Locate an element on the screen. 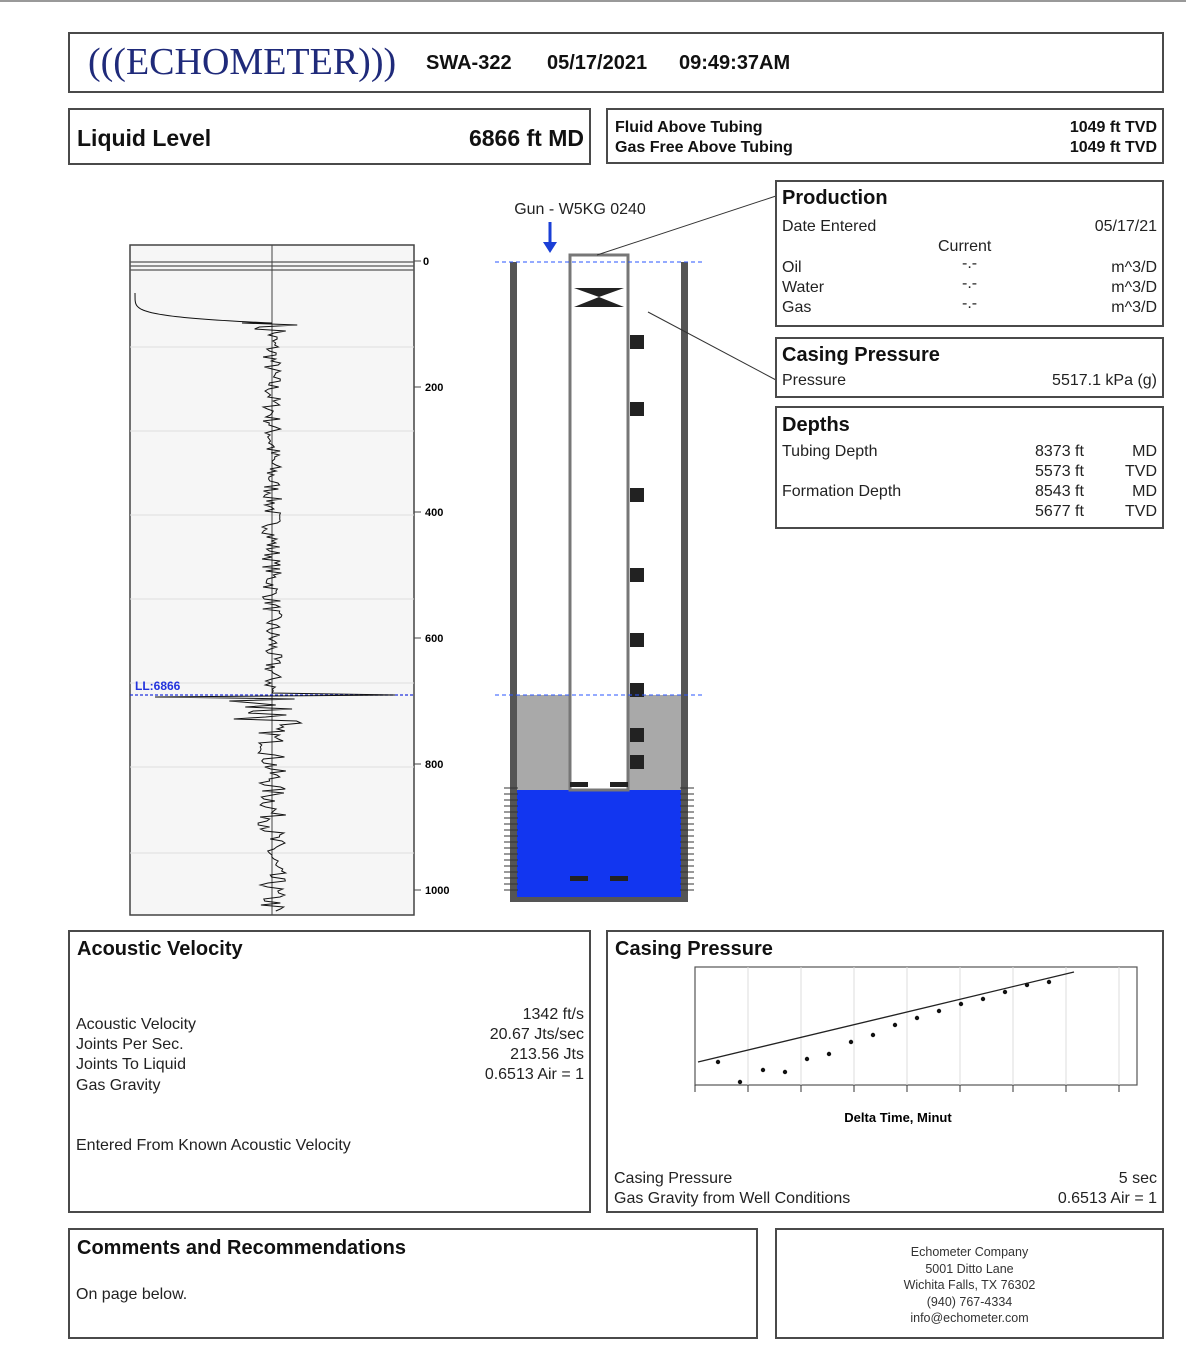  wellbore-diagram: Gun - W5KG 0240 is located at coordinates (599, 551).